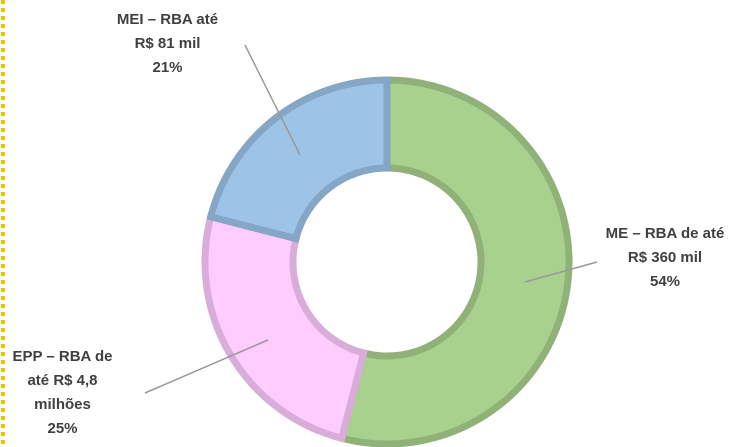 The height and width of the screenshot is (447, 756). Describe the element at coordinates (62, 428) in the screenshot. I see `value-label: 25%` at that location.